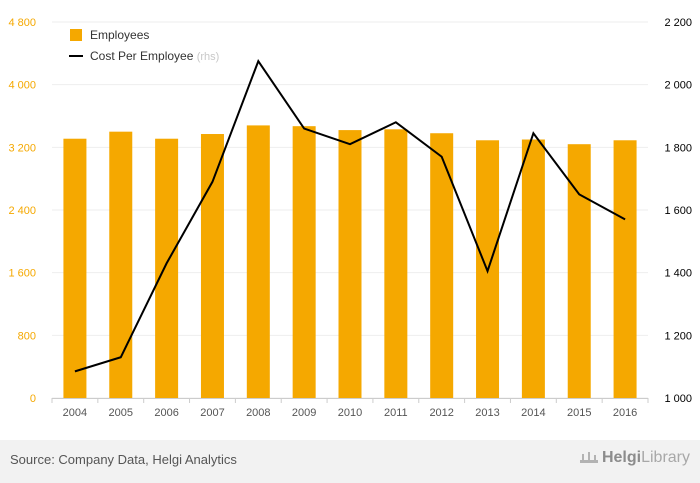  Describe the element at coordinates (166, 413) in the screenshot. I see `x-tick-label: 2006` at that location.